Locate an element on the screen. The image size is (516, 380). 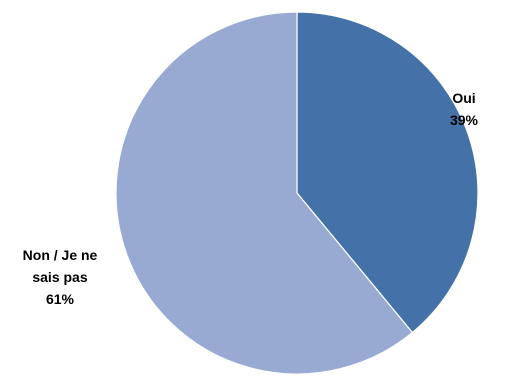
data-label-non-line-2: sais pas is located at coordinates (60, 277).